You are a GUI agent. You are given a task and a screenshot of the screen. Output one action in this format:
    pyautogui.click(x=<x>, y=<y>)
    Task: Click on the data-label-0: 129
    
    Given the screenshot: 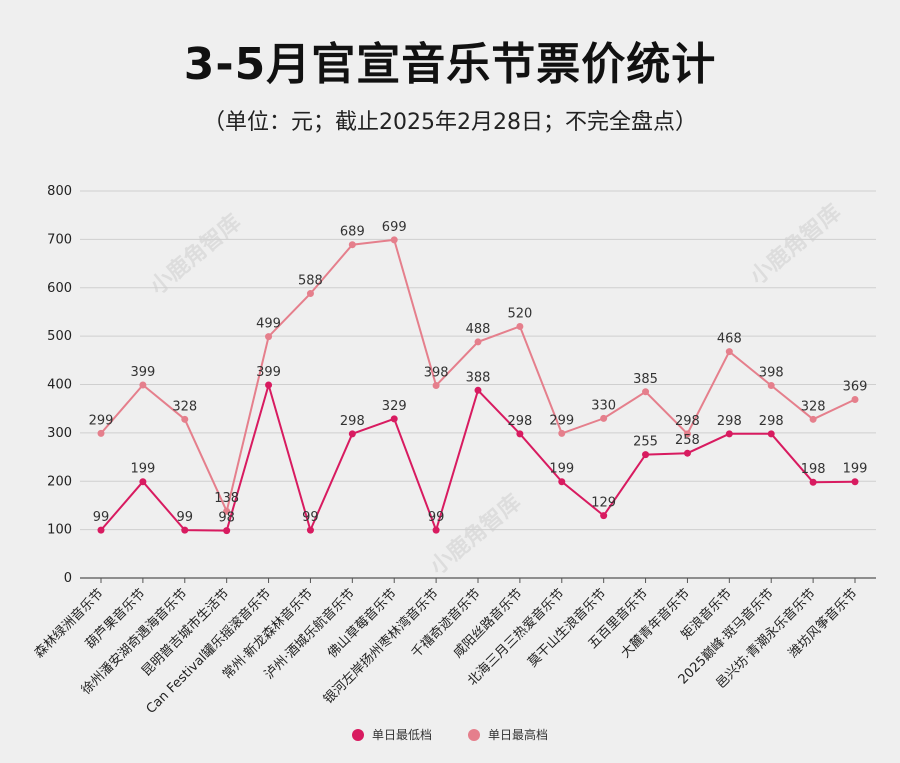 What is the action you would take?
    pyautogui.click(x=603, y=503)
    